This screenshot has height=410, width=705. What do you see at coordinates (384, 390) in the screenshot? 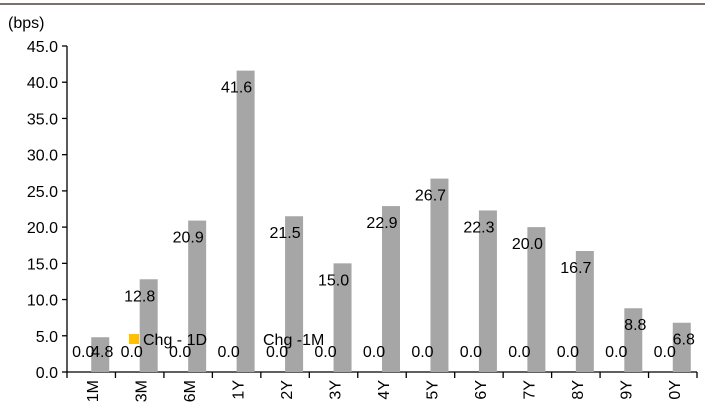
I see `x-tick-label: 4Y` at bounding box center [384, 390].